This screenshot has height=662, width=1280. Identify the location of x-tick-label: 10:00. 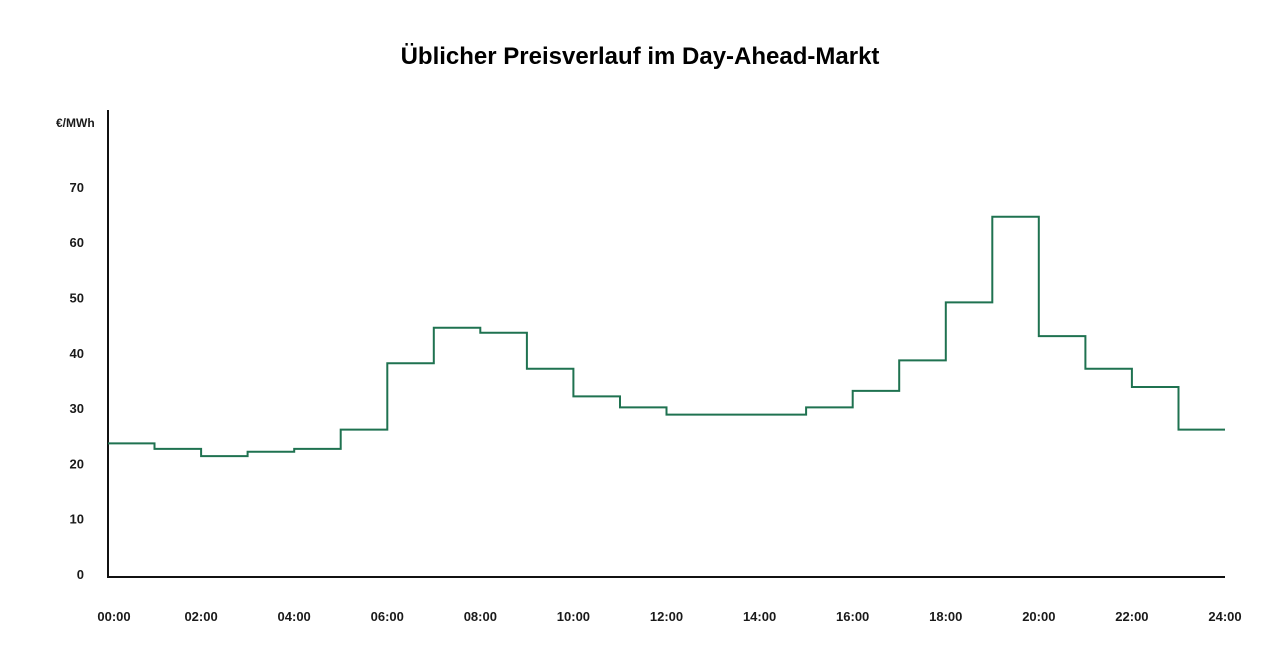
(573, 616).